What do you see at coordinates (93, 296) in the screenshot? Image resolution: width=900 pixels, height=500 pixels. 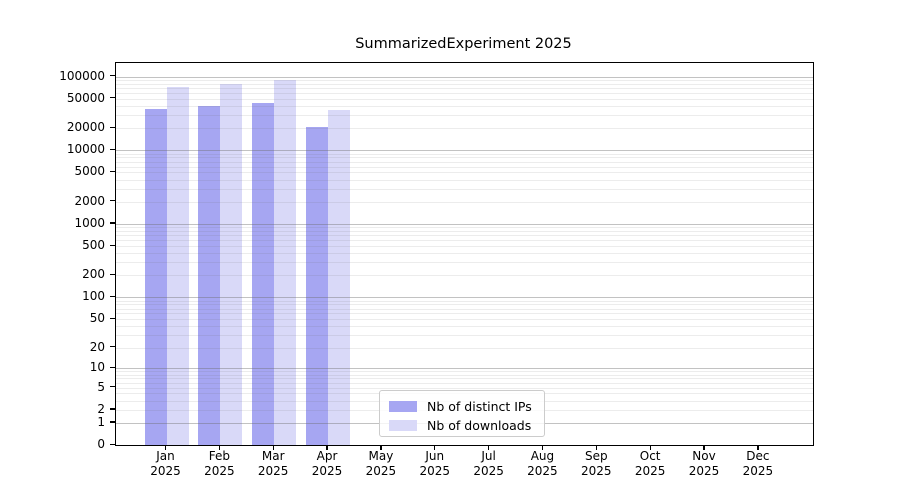 I see `y-tick-label: 100` at bounding box center [93, 296].